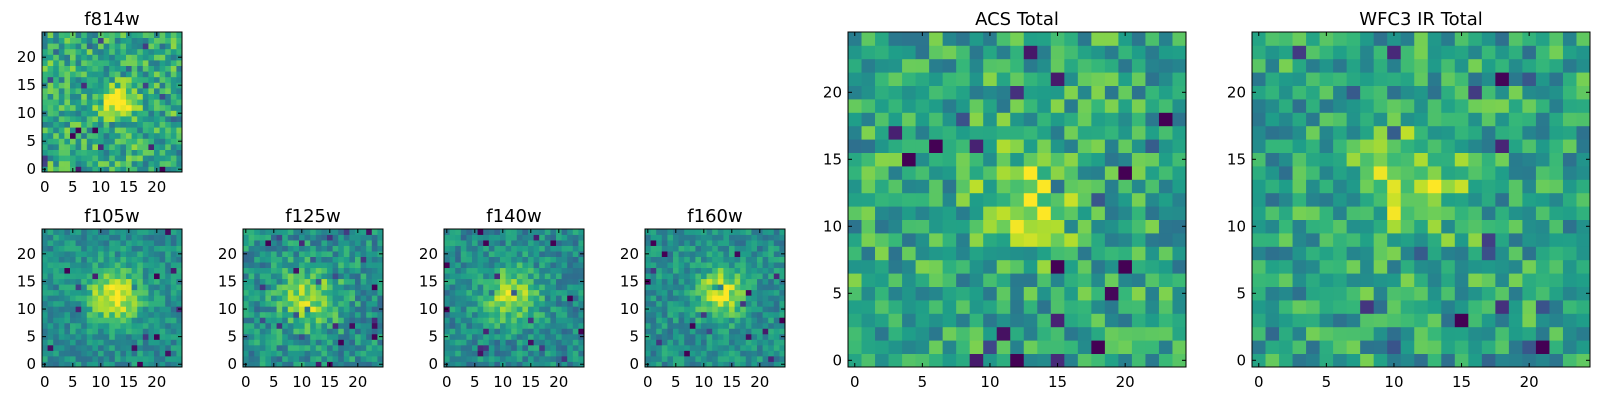 The height and width of the screenshot is (400, 1600). I want to click on panel-title: f140w, so click(513, 216).